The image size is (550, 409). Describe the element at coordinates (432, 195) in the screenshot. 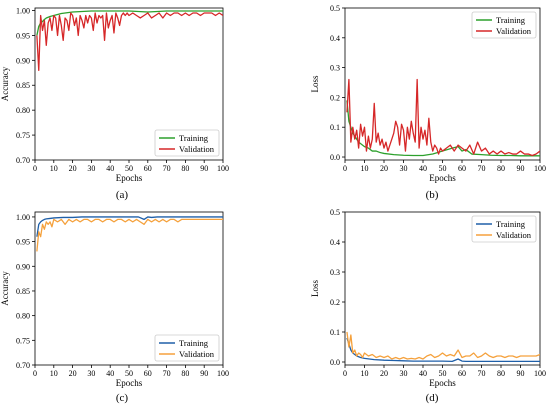

I see `panel-caption: (b)` at that location.